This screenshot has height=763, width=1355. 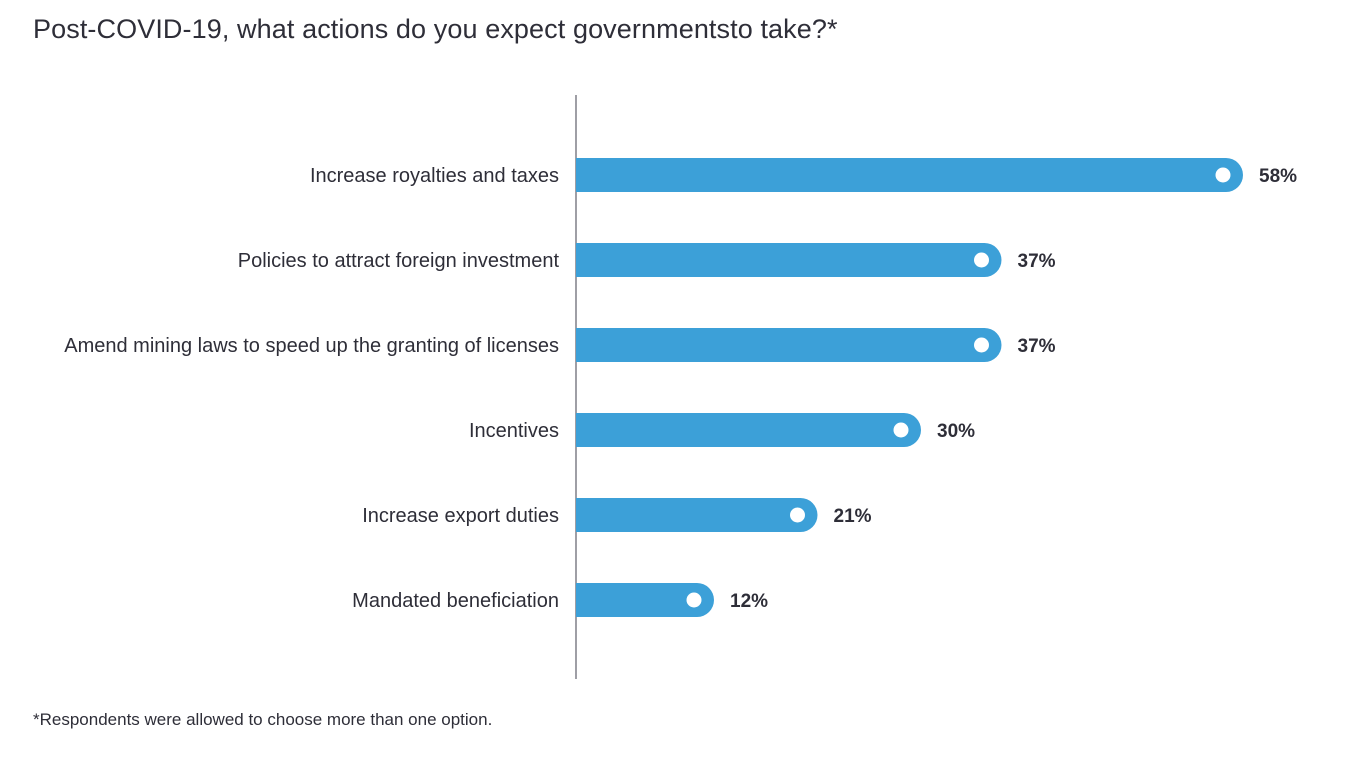 I want to click on value-label: 12%, so click(x=749, y=601).